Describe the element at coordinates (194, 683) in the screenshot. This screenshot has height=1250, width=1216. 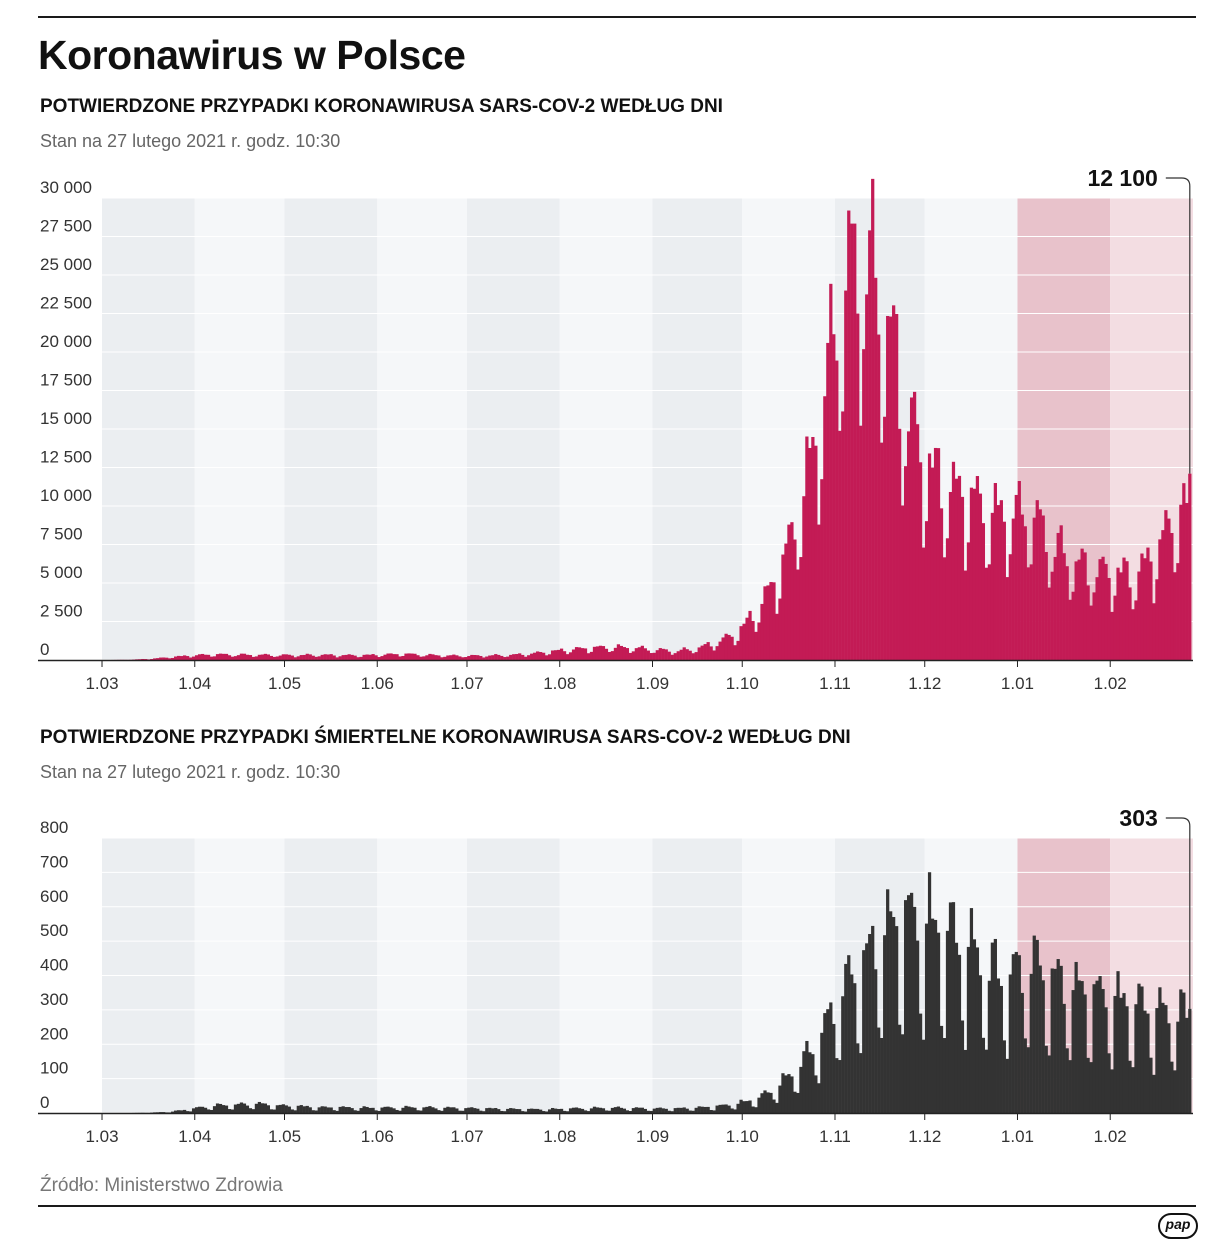
I see `x-tick-label: 1.04` at that location.